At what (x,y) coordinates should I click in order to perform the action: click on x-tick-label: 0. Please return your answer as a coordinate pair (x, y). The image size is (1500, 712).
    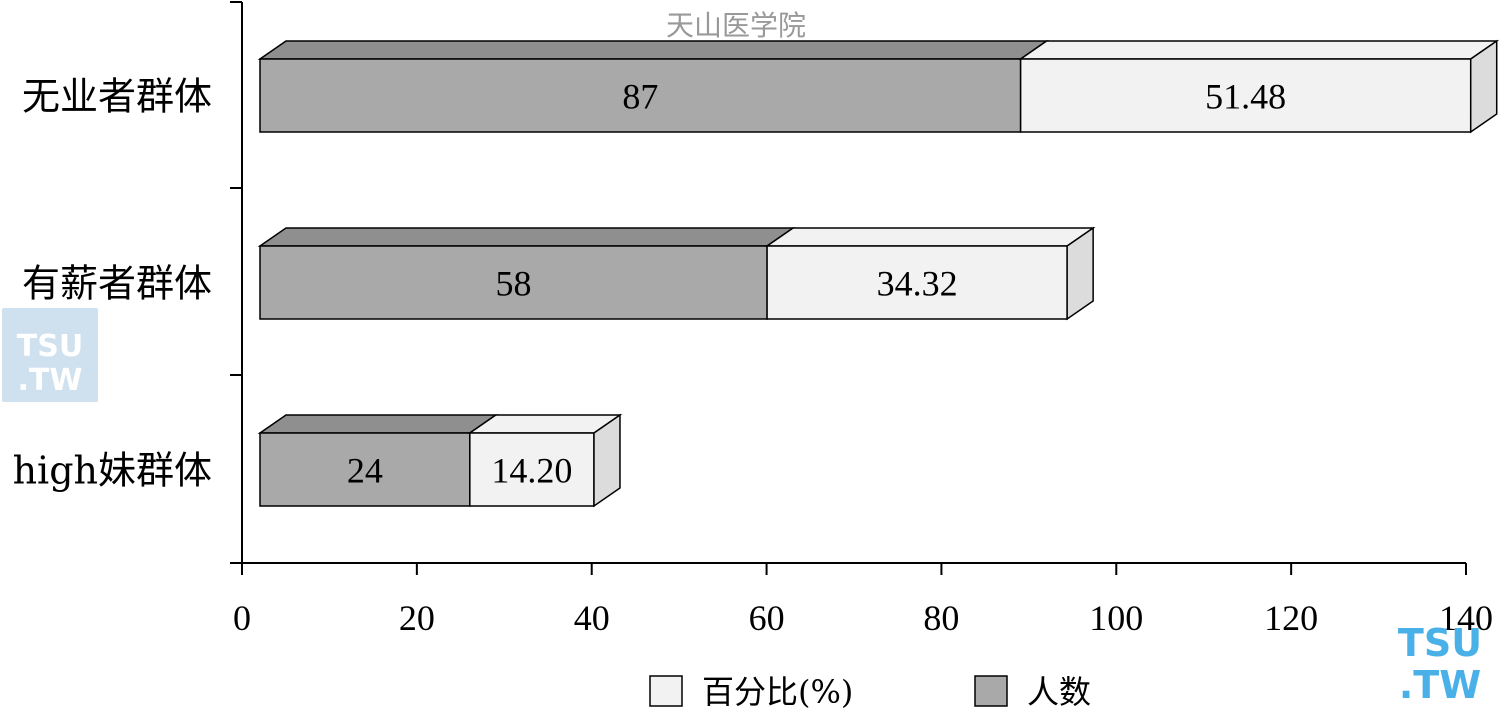
    Looking at the image, I should click on (242, 618).